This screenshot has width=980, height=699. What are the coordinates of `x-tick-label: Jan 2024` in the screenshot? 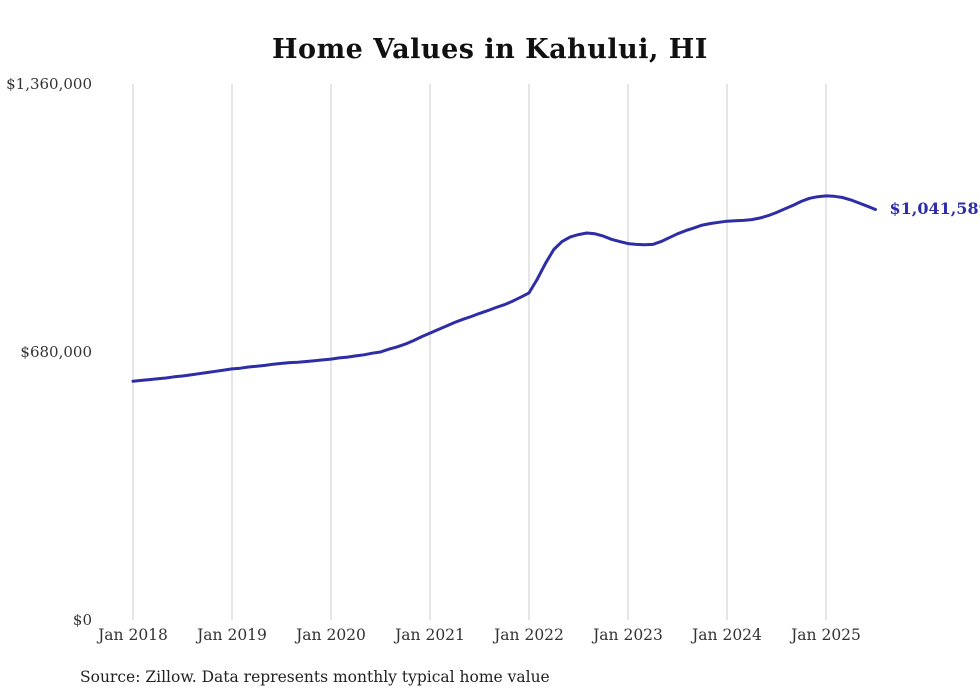 It's located at (727, 635).